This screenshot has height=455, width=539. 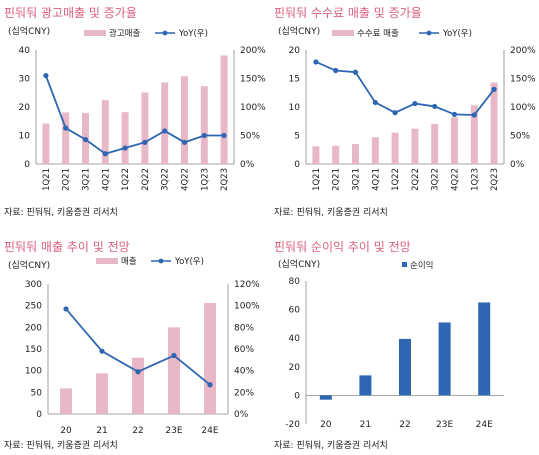 What do you see at coordinates (25, 80) in the screenshot?
I see `y-tick-label: 30` at bounding box center [25, 80].